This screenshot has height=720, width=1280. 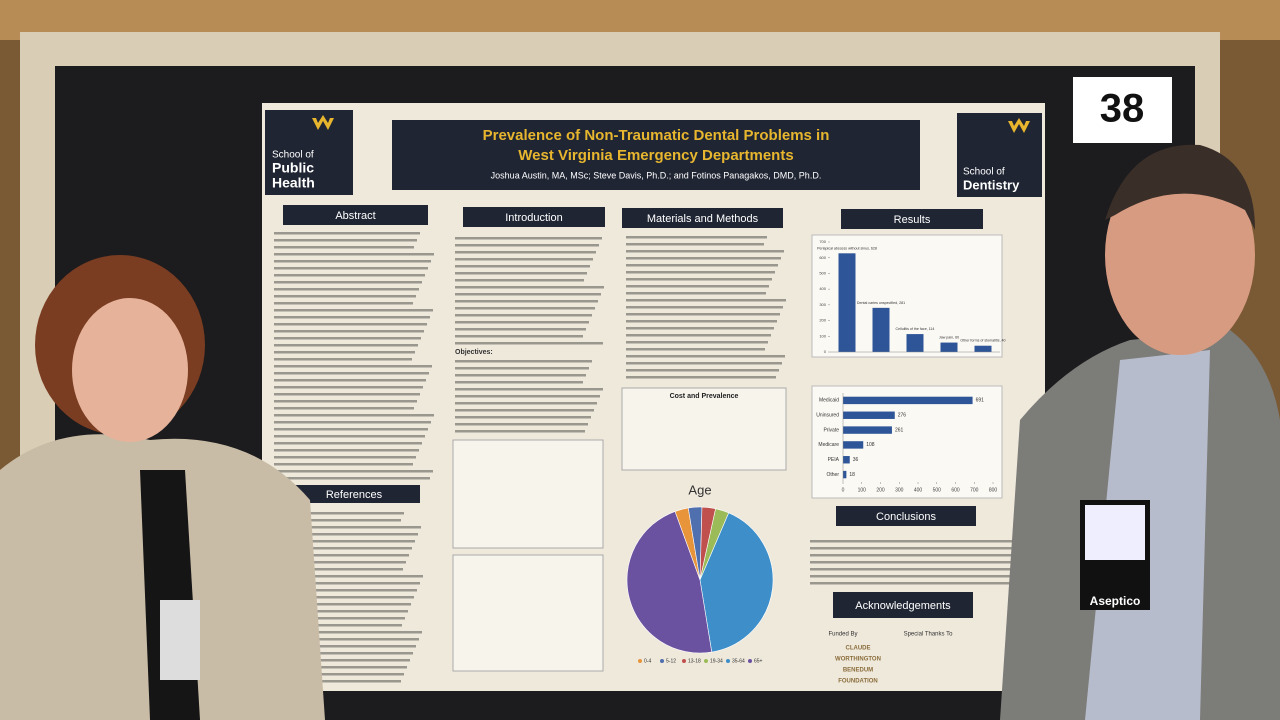 I want to click on y-tick-label: Medicare, so click(x=828, y=445).